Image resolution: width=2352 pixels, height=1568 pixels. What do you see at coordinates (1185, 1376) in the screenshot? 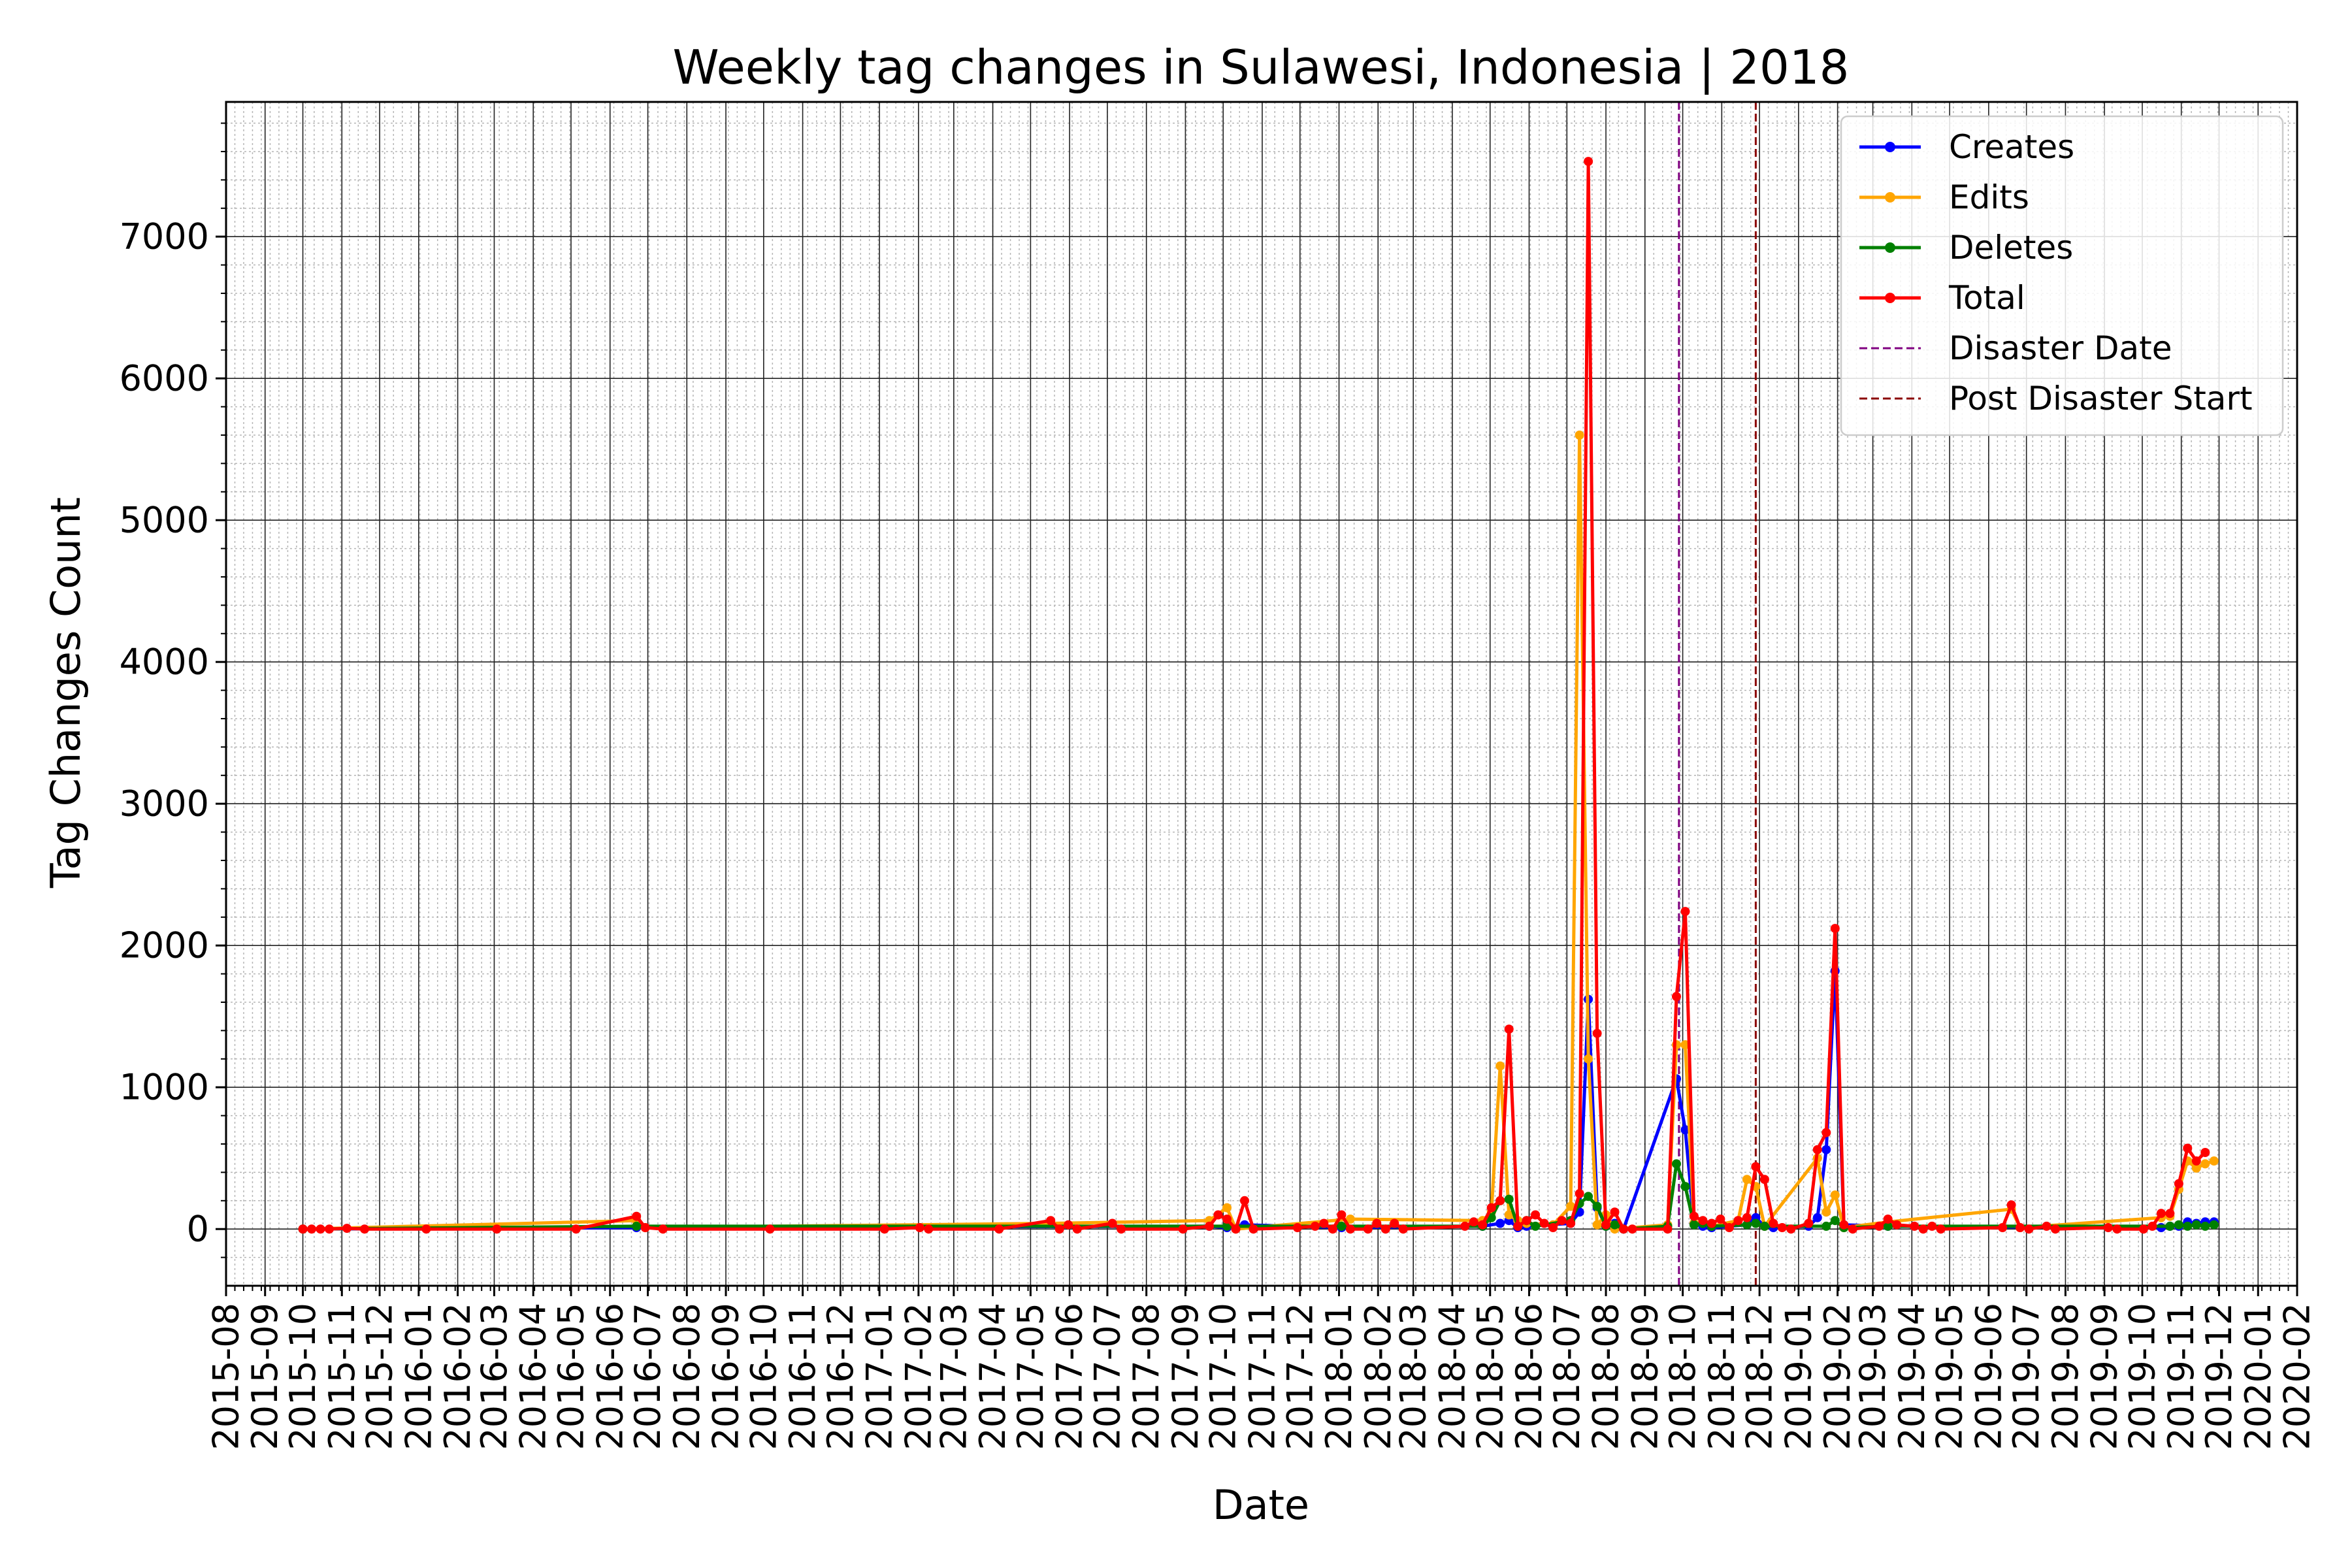
I see `x-tick-label: 2017-09` at bounding box center [1185, 1376].